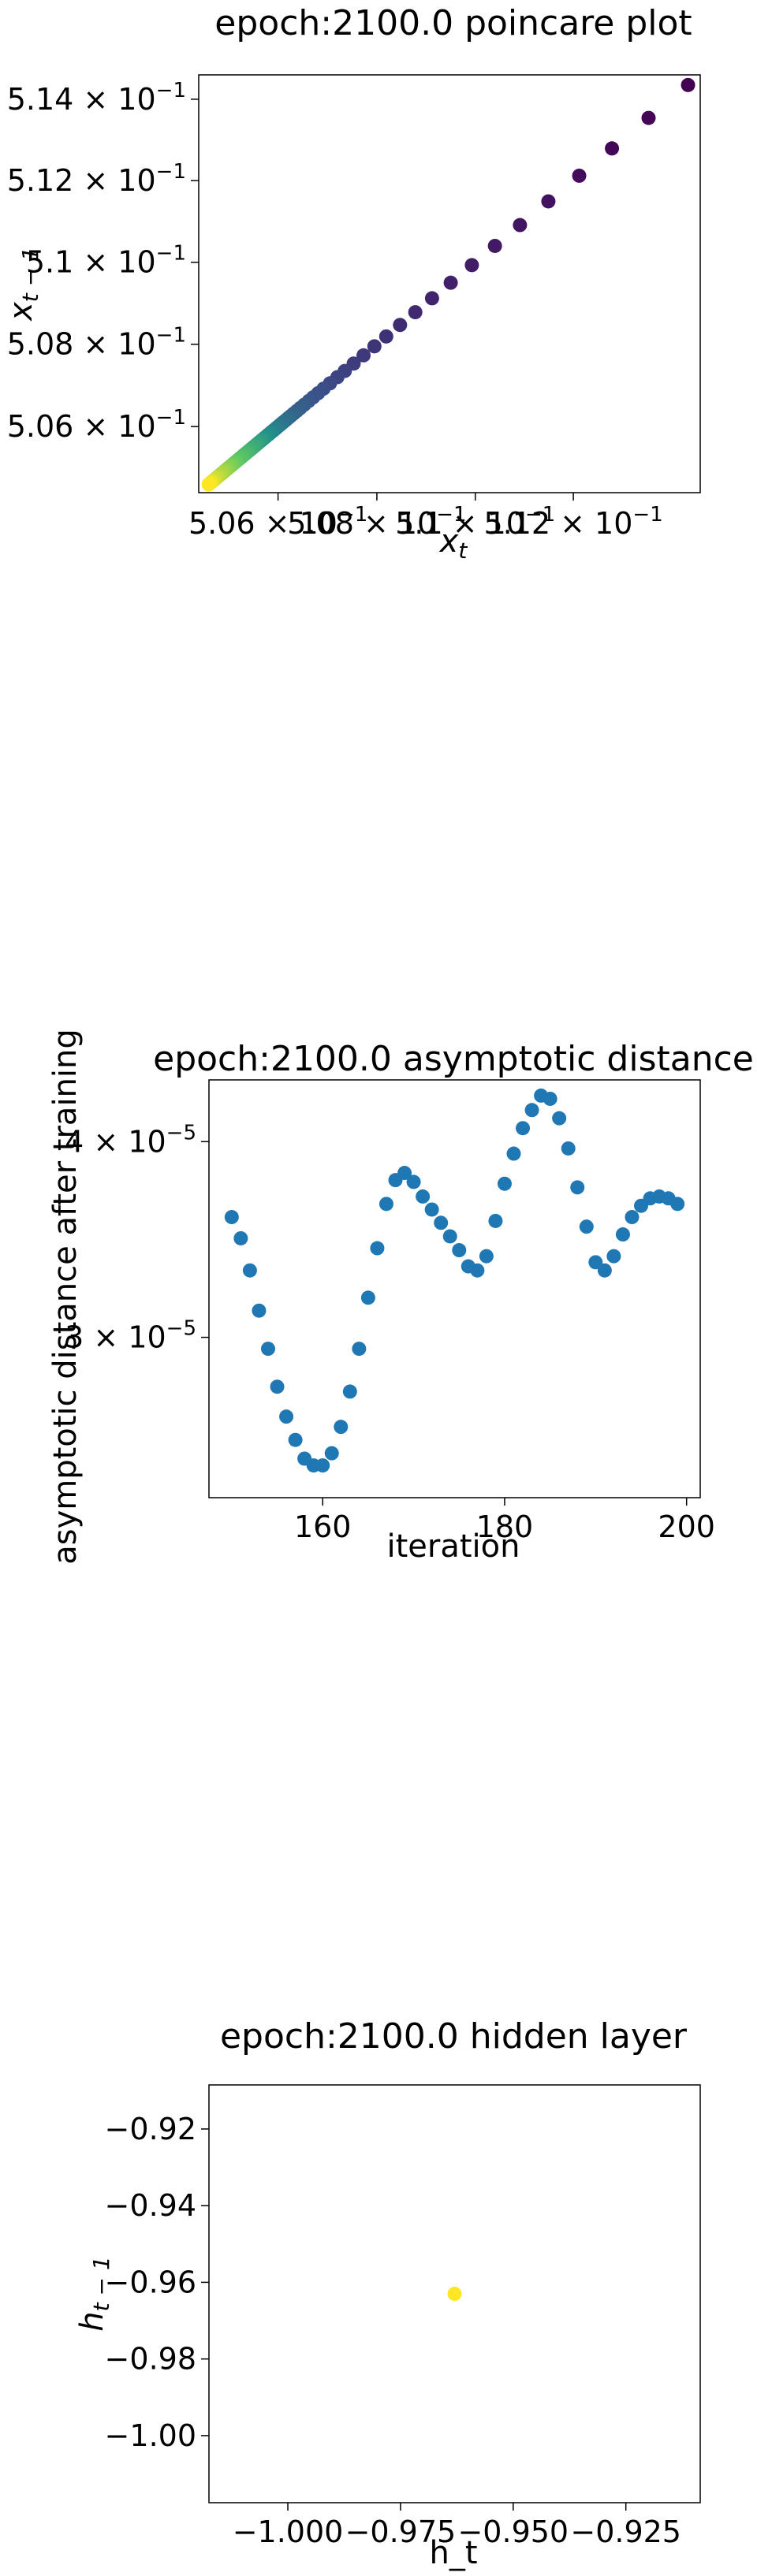 The image size is (757, 2576). Describe the element at coordinates (686, 1526) in the screenshot. I see `asymptotic-x-tick-label: 200` at that location.